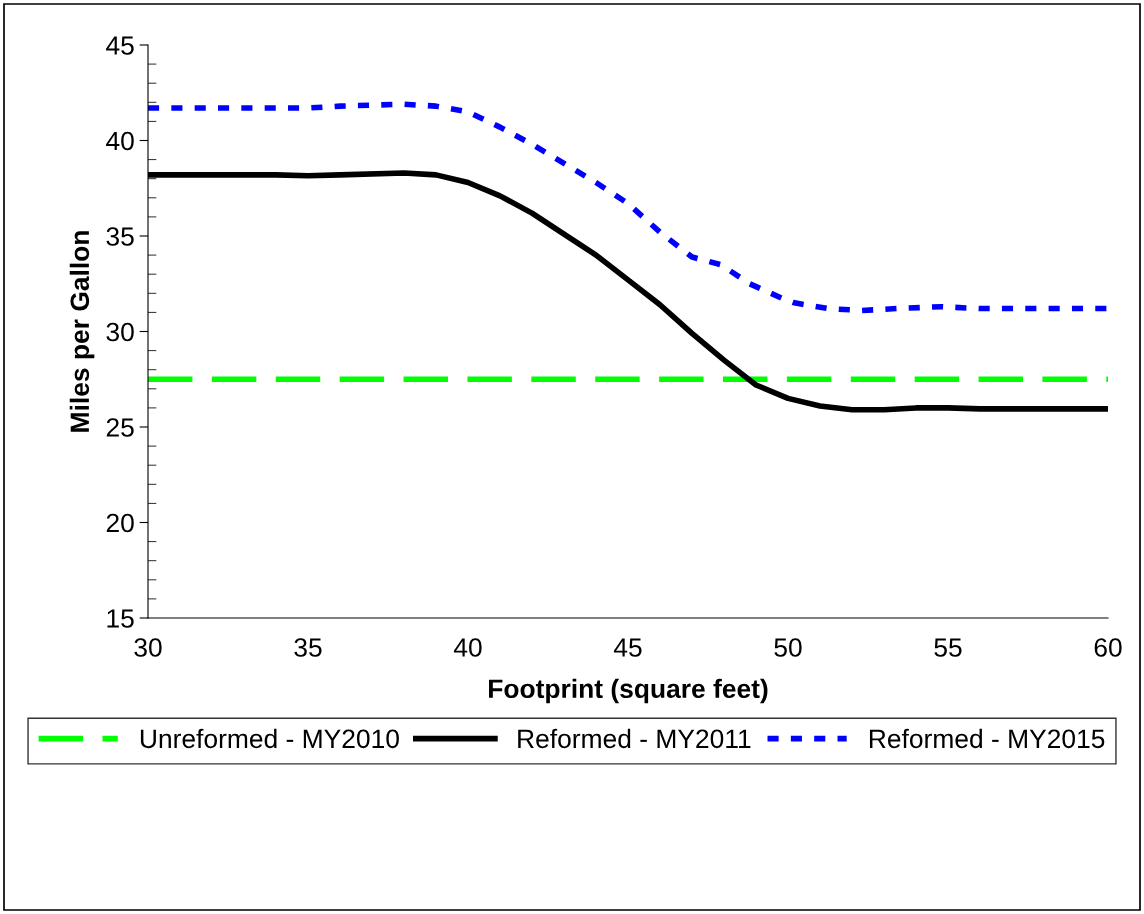  Describe the element at coordinates (634, 738) in the screenshot. I see `legend-label: Reformed - MY2011` at that location.